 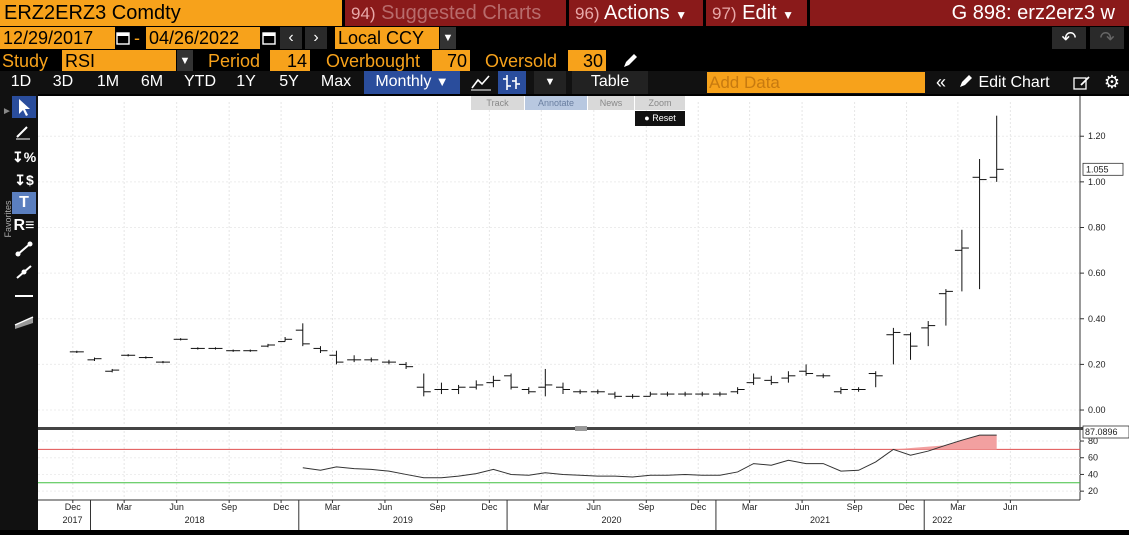 I want to click on track-button: Track, so click(x=497, y=103).